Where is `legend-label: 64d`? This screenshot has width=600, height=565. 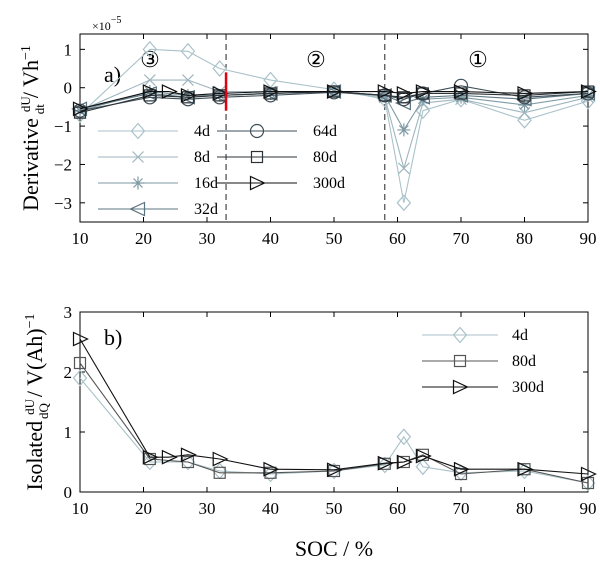 legend-label: 64d is located at coordinates (325, 131).